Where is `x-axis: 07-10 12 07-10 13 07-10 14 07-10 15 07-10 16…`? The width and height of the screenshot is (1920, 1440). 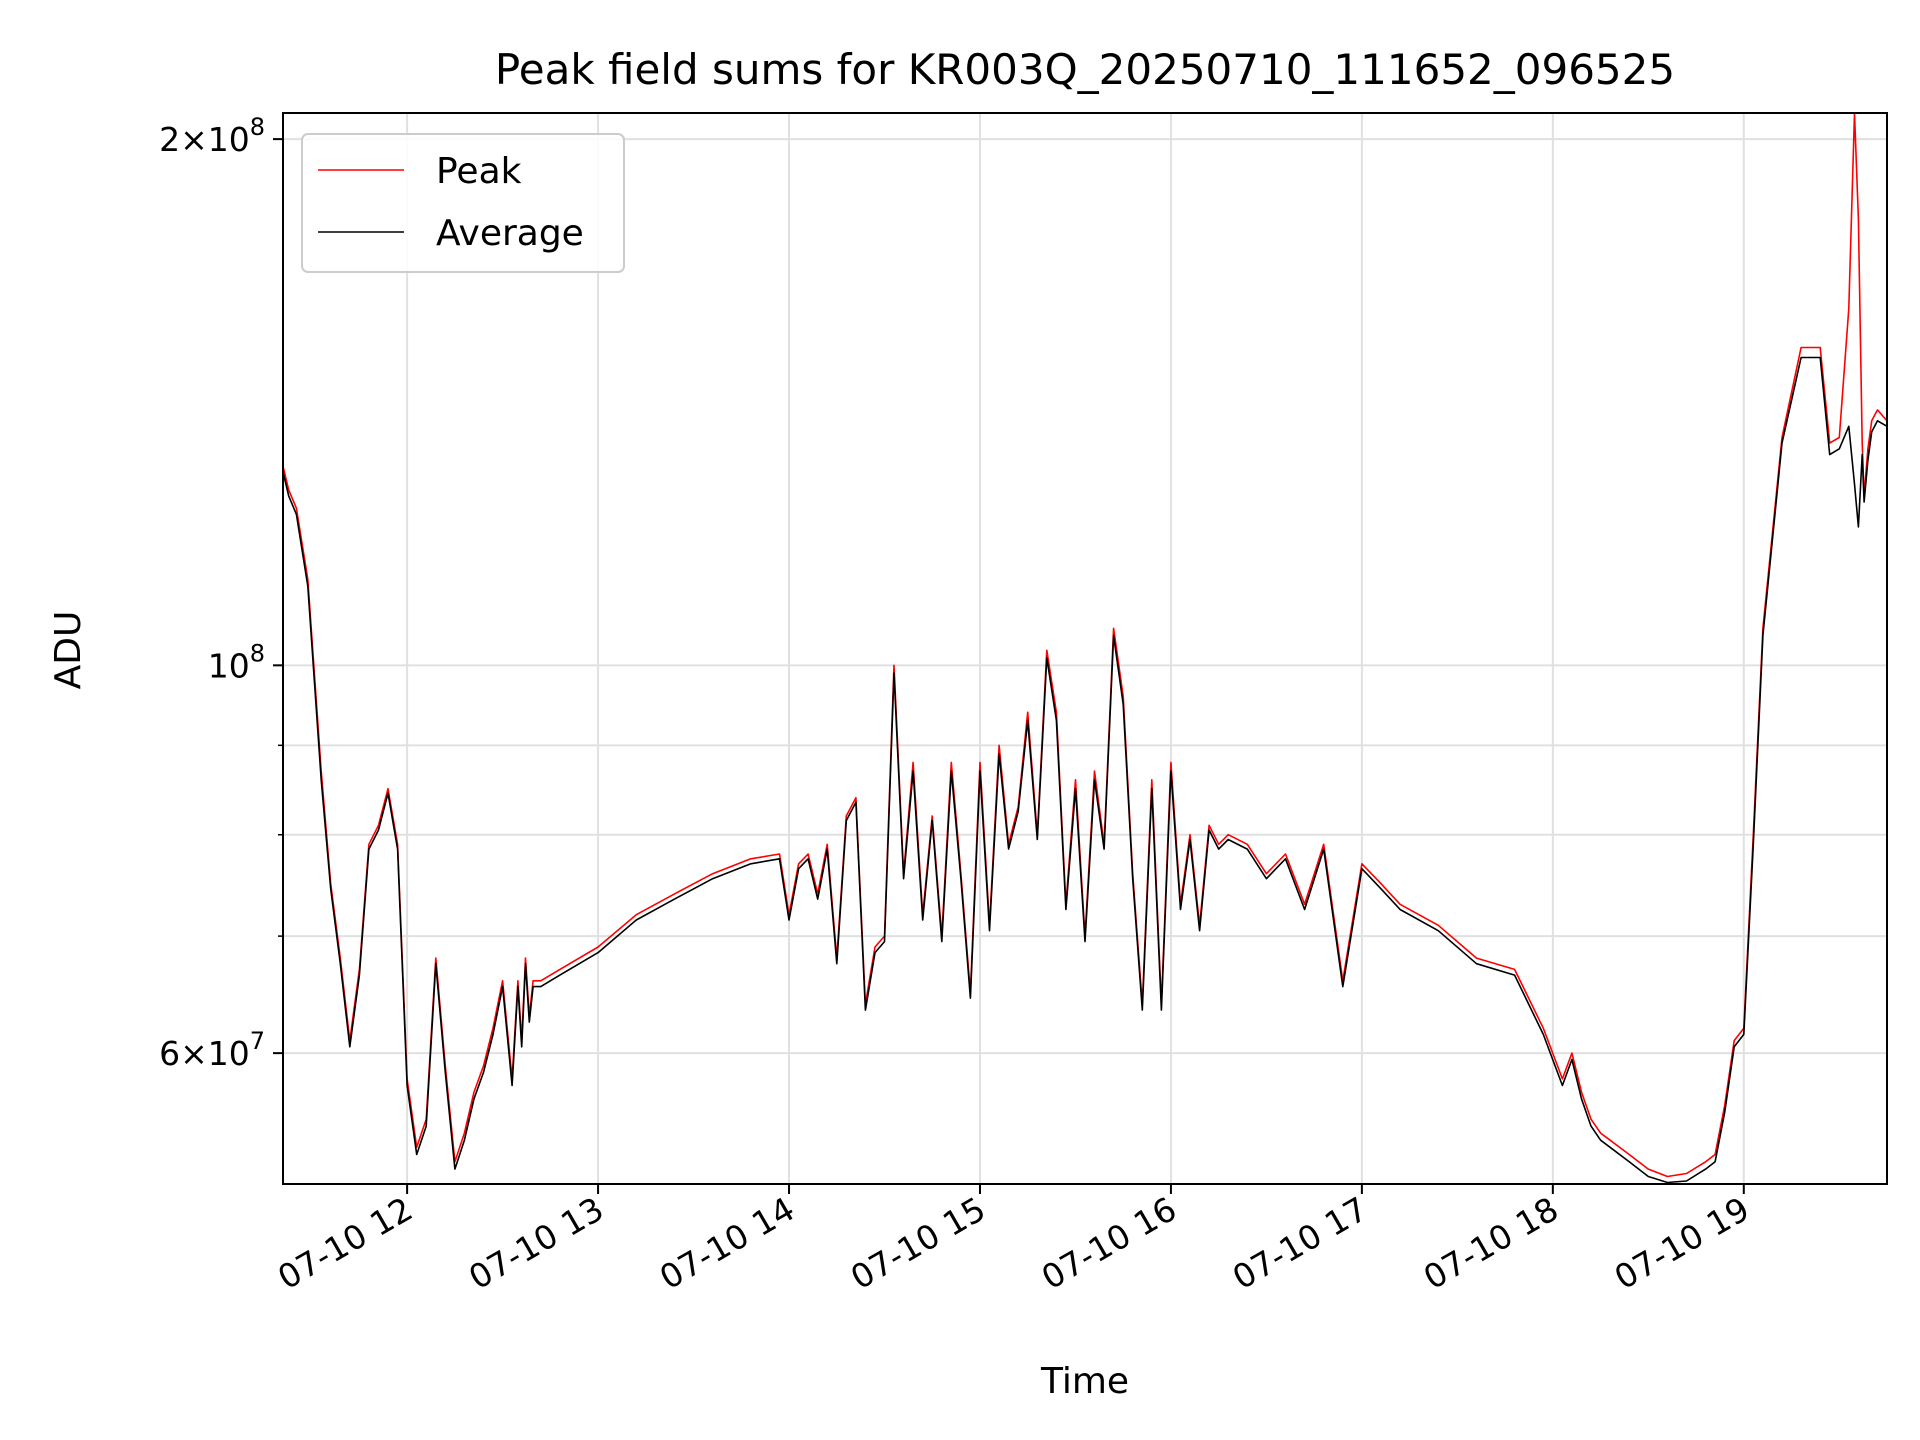 x-axis: 07-10 12 07-10 13 07-10 14 07-10 15 07-10 16… is located at coordinates (1013, 1240).